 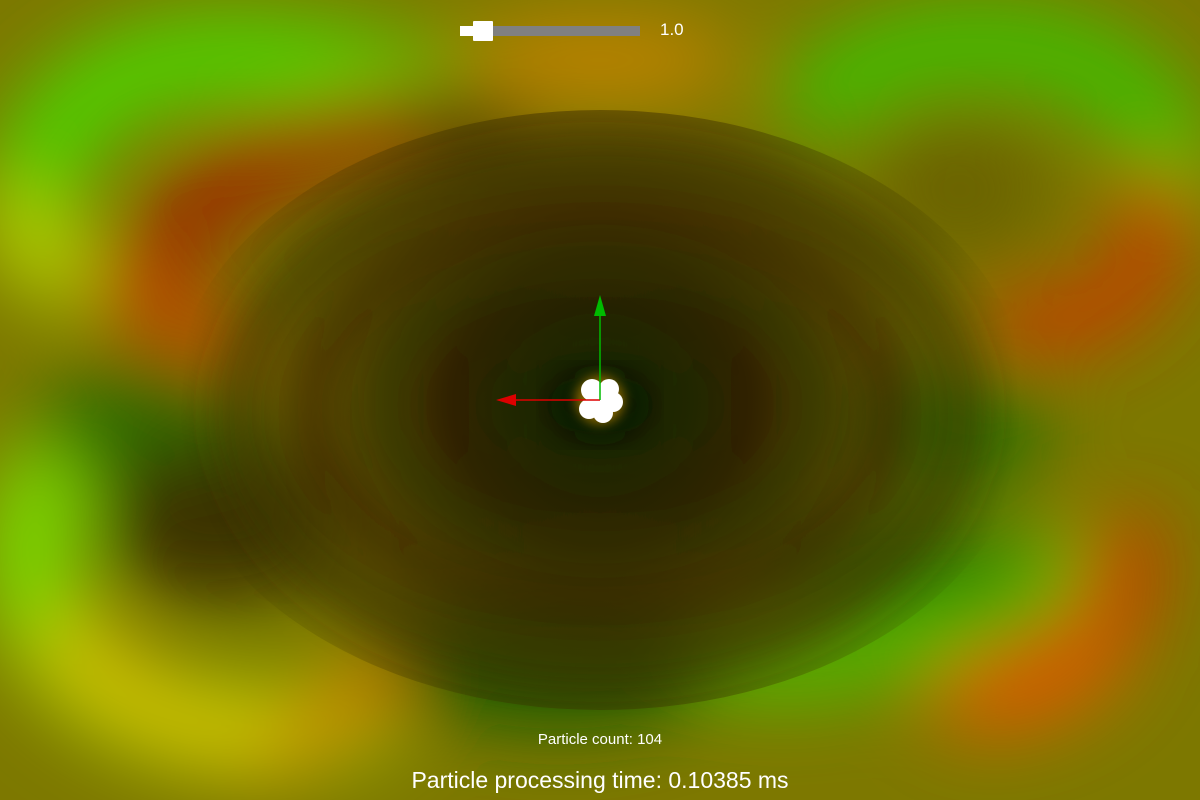 What do you see at coordinates (600, 780) in the screenshot?
I see `processing-time-label: Particle processing time: 0.10385 ms` at bounding box center [600, 780].